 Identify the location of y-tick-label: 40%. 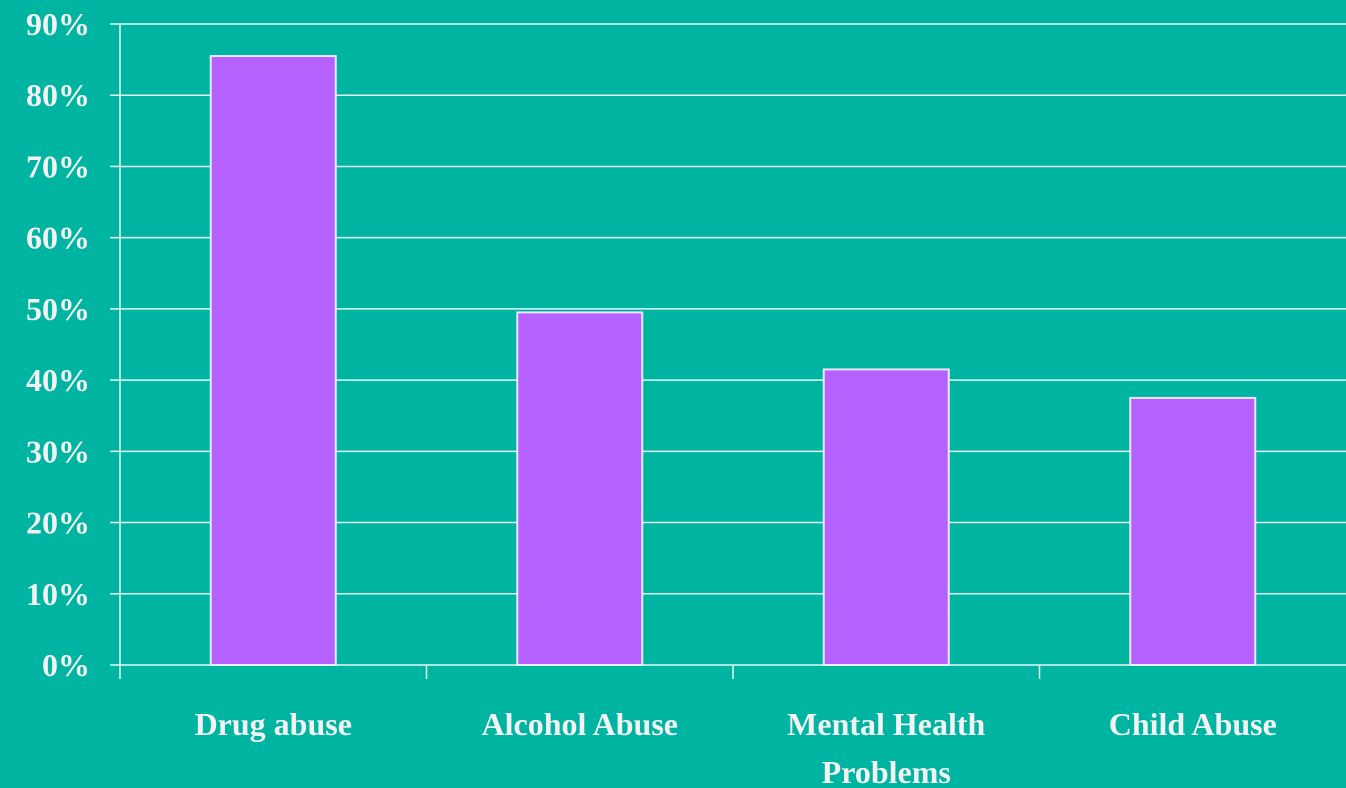
(58, 380).